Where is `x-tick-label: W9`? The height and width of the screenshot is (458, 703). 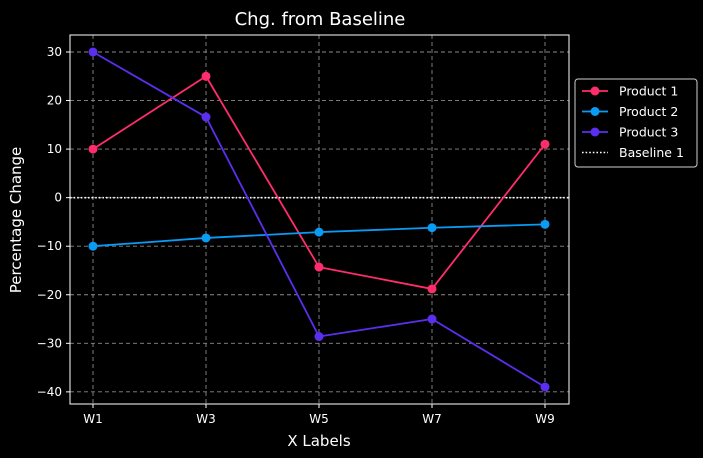 x-tick-label: W9 is located at coordinates (545, 419).